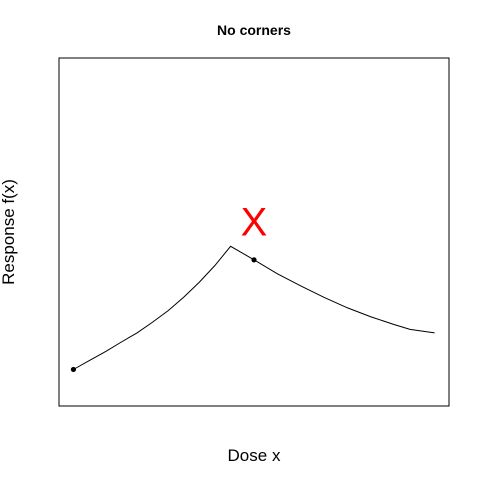 Image resolution: width=480 pixels, height=480 pixels. Describe the element at coordinates (254, 30) in the screenshot. I see `chart-title: No corners` at that location.